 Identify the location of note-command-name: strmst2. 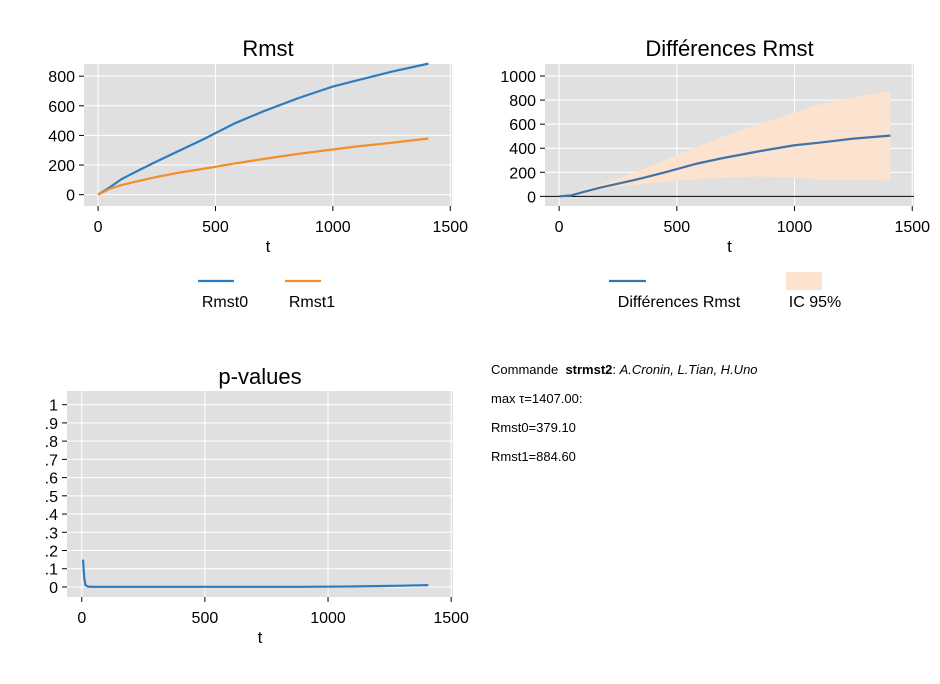
(589, 369).